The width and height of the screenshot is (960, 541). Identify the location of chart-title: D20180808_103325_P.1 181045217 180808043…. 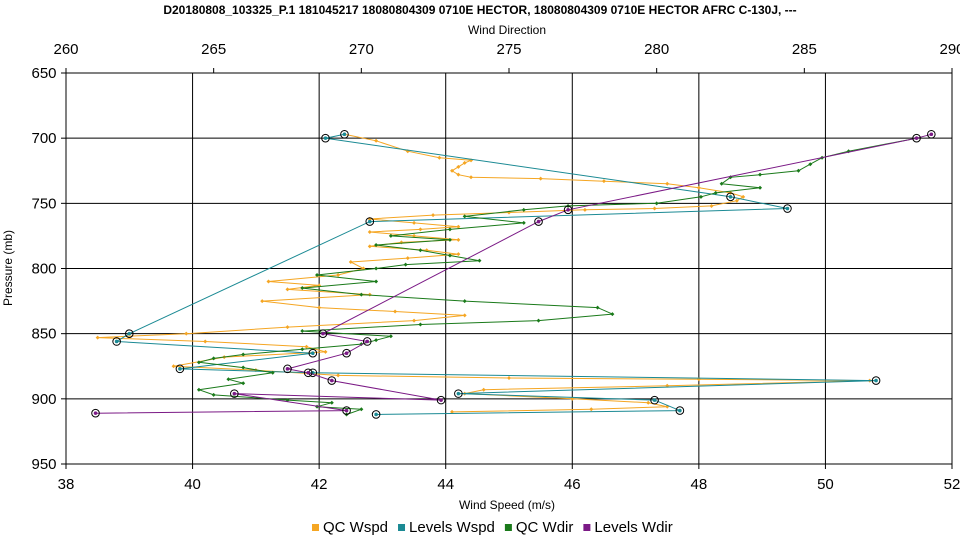
(479, 10).